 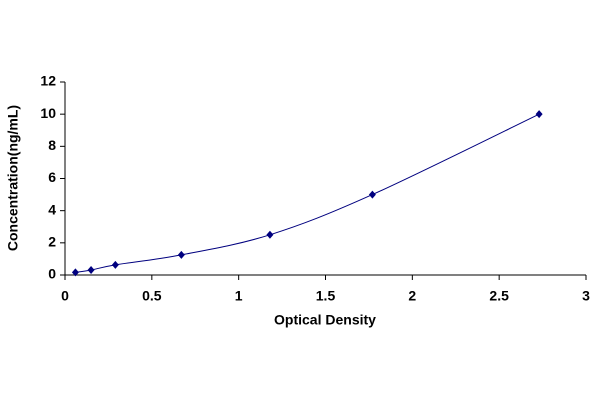 What do you see at coordinates (325, 320) in the screenshot?
I see `x-axis-title: Optical Density` at bounding box center [325, 320].